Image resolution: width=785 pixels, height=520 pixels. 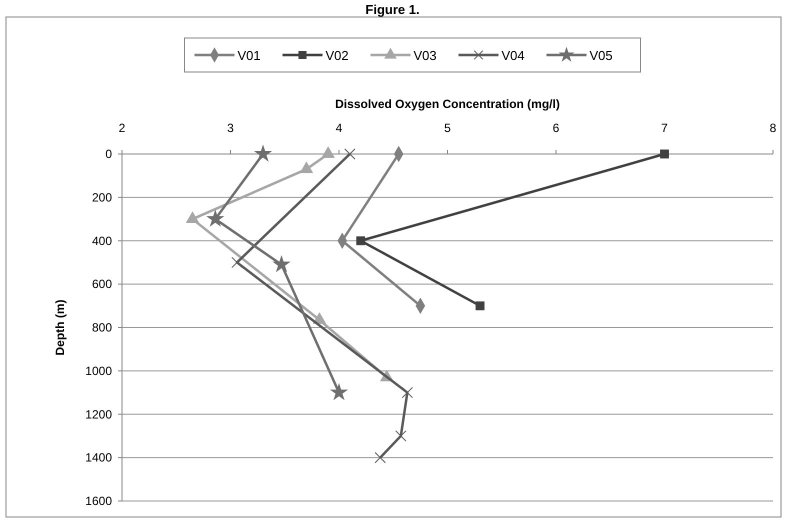 What do you see at coordinates (230, 128) in the screenshot?
I see `x-tick-label: 3` at bounding box center [230, 128].